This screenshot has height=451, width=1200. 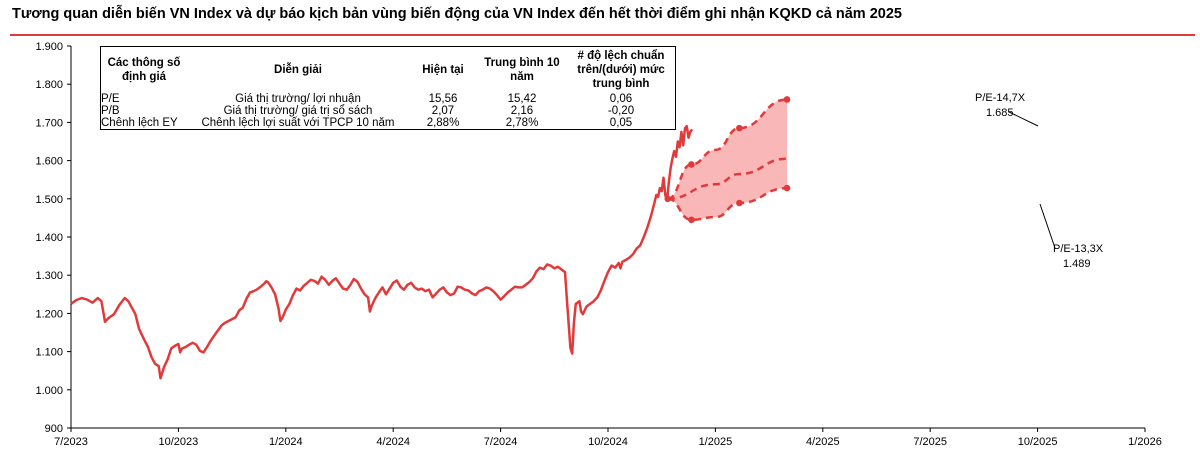 I want to click on y-tick-label: 1.400, so click(x=49, y=238).